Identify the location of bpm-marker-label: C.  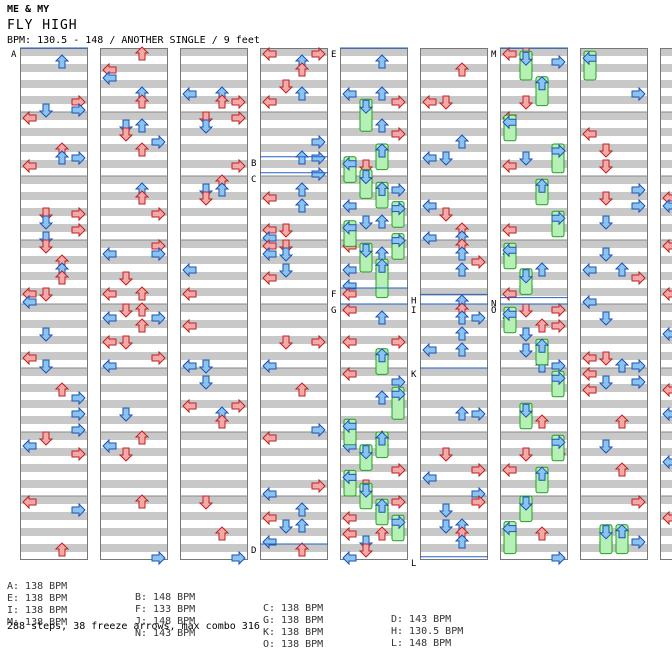
(253, 180).